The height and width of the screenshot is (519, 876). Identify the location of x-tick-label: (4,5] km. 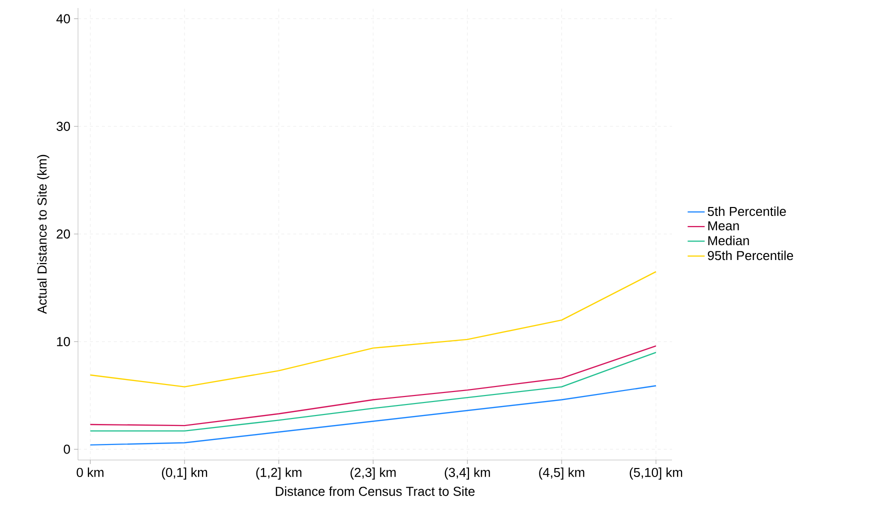
(561, 474).